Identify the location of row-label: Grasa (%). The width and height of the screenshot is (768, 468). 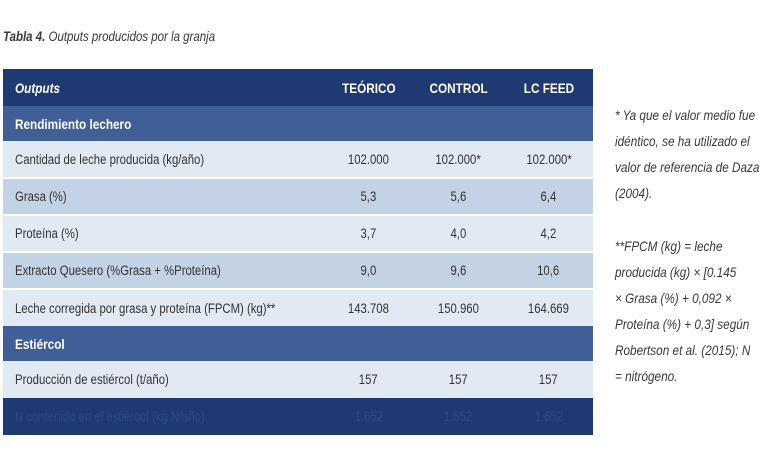
(164, 196).